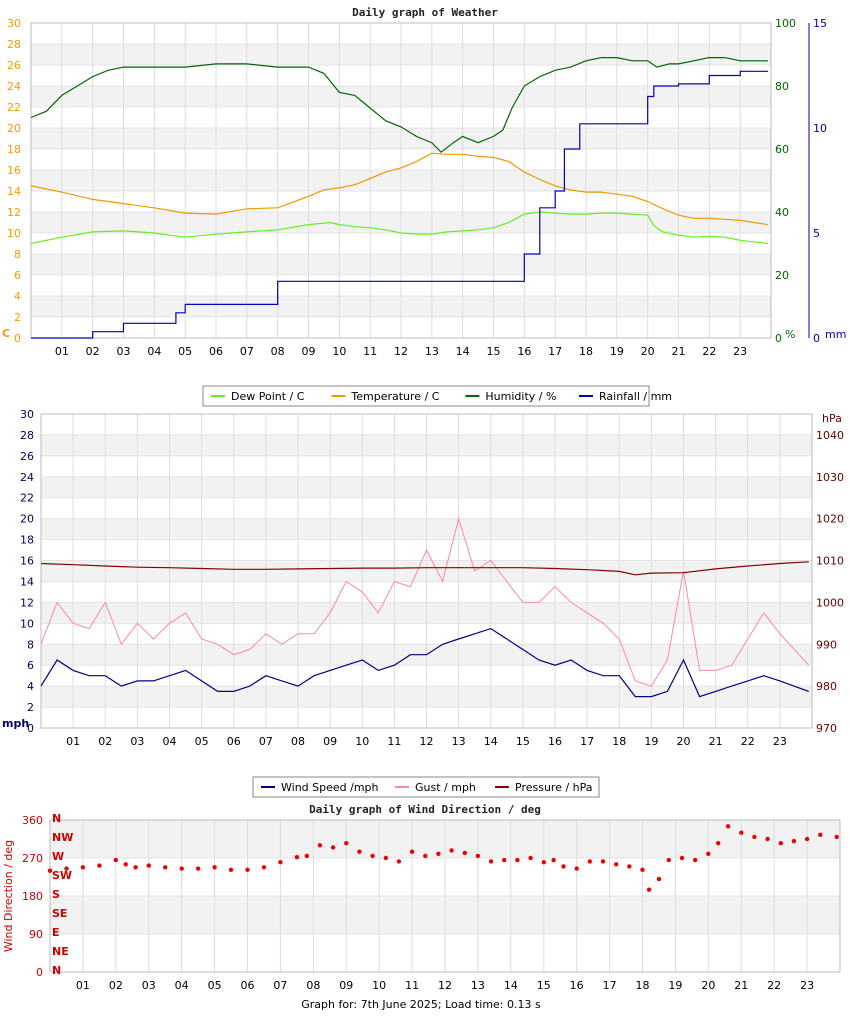 This screenshot has height=1021, width=850. I want to click on wind-direction-chart-title: Daily graph of Wind Direction / deg, so click(425, 809).